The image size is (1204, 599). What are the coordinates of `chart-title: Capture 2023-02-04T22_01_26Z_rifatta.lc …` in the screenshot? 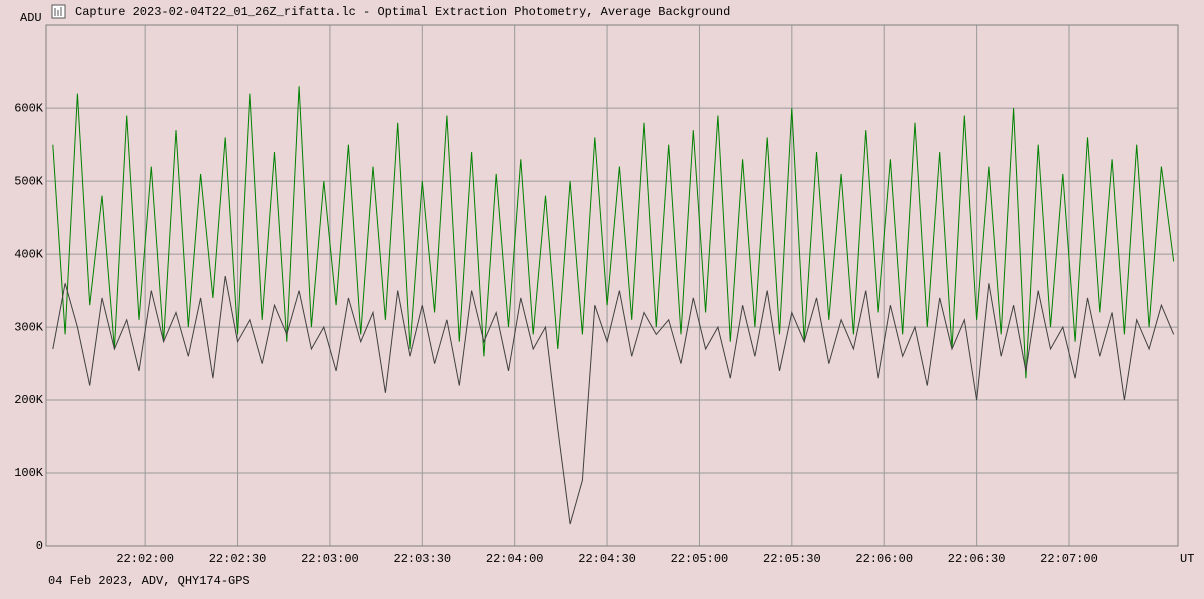 It's located at (402, 12).